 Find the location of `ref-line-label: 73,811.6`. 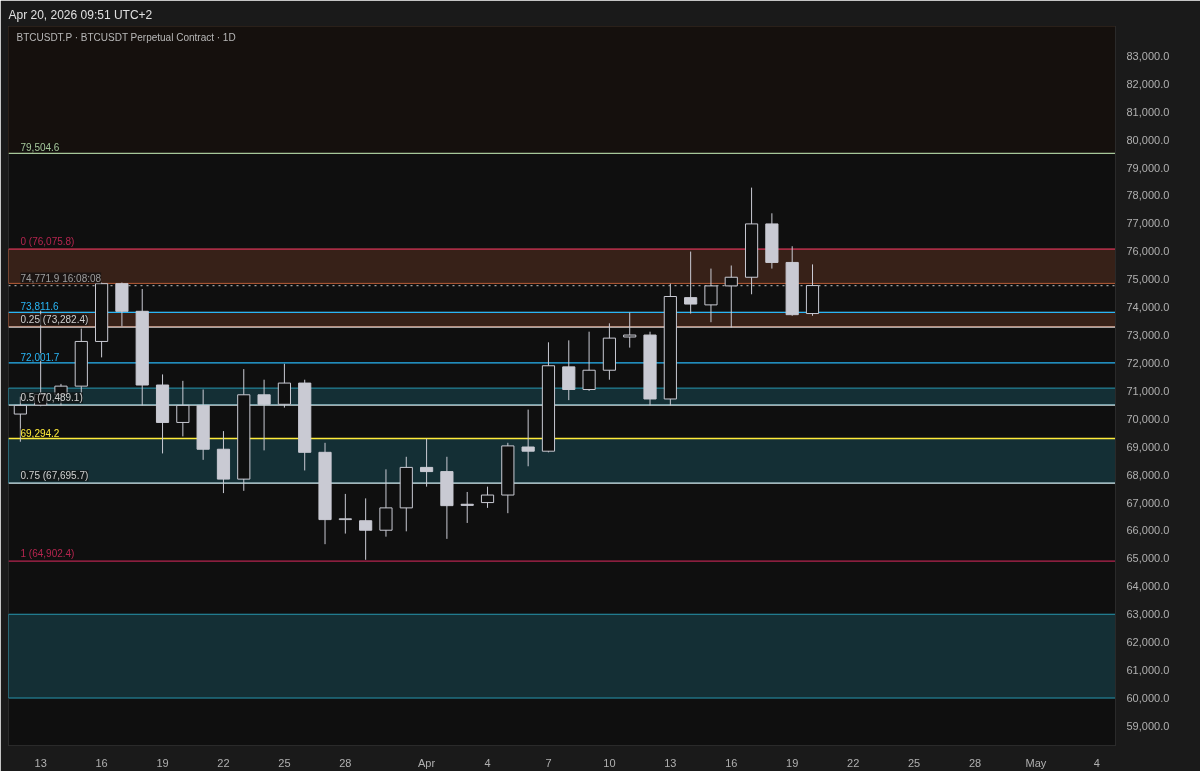

ref-line-label: 73,811.6 is located at coordinates (40, 307).